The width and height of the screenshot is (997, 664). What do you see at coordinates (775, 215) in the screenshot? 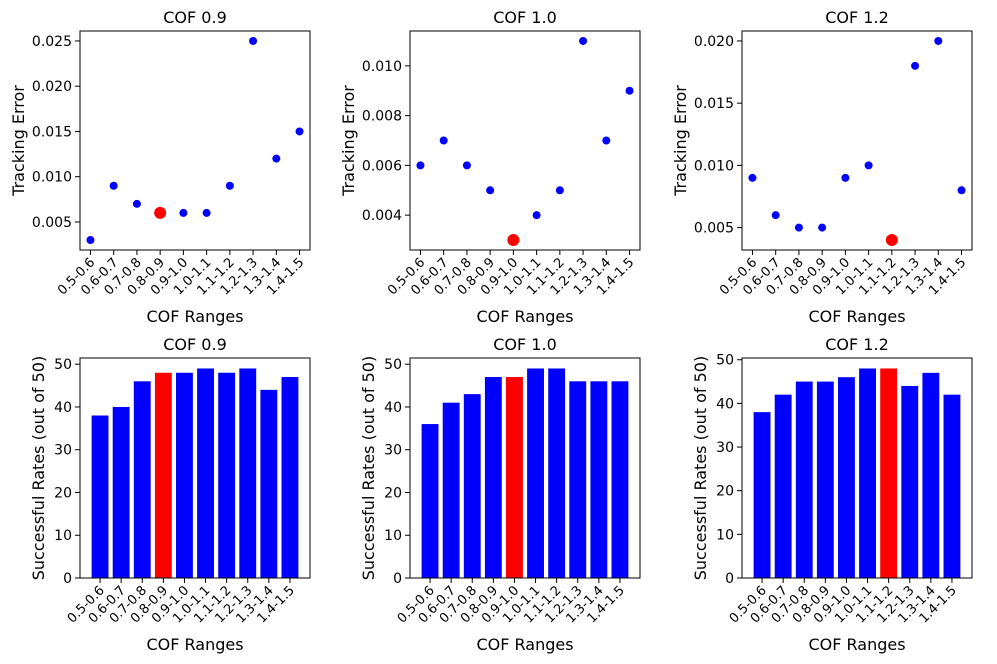
I see `point-0.6-0.7` at bounding box center [775, 215].